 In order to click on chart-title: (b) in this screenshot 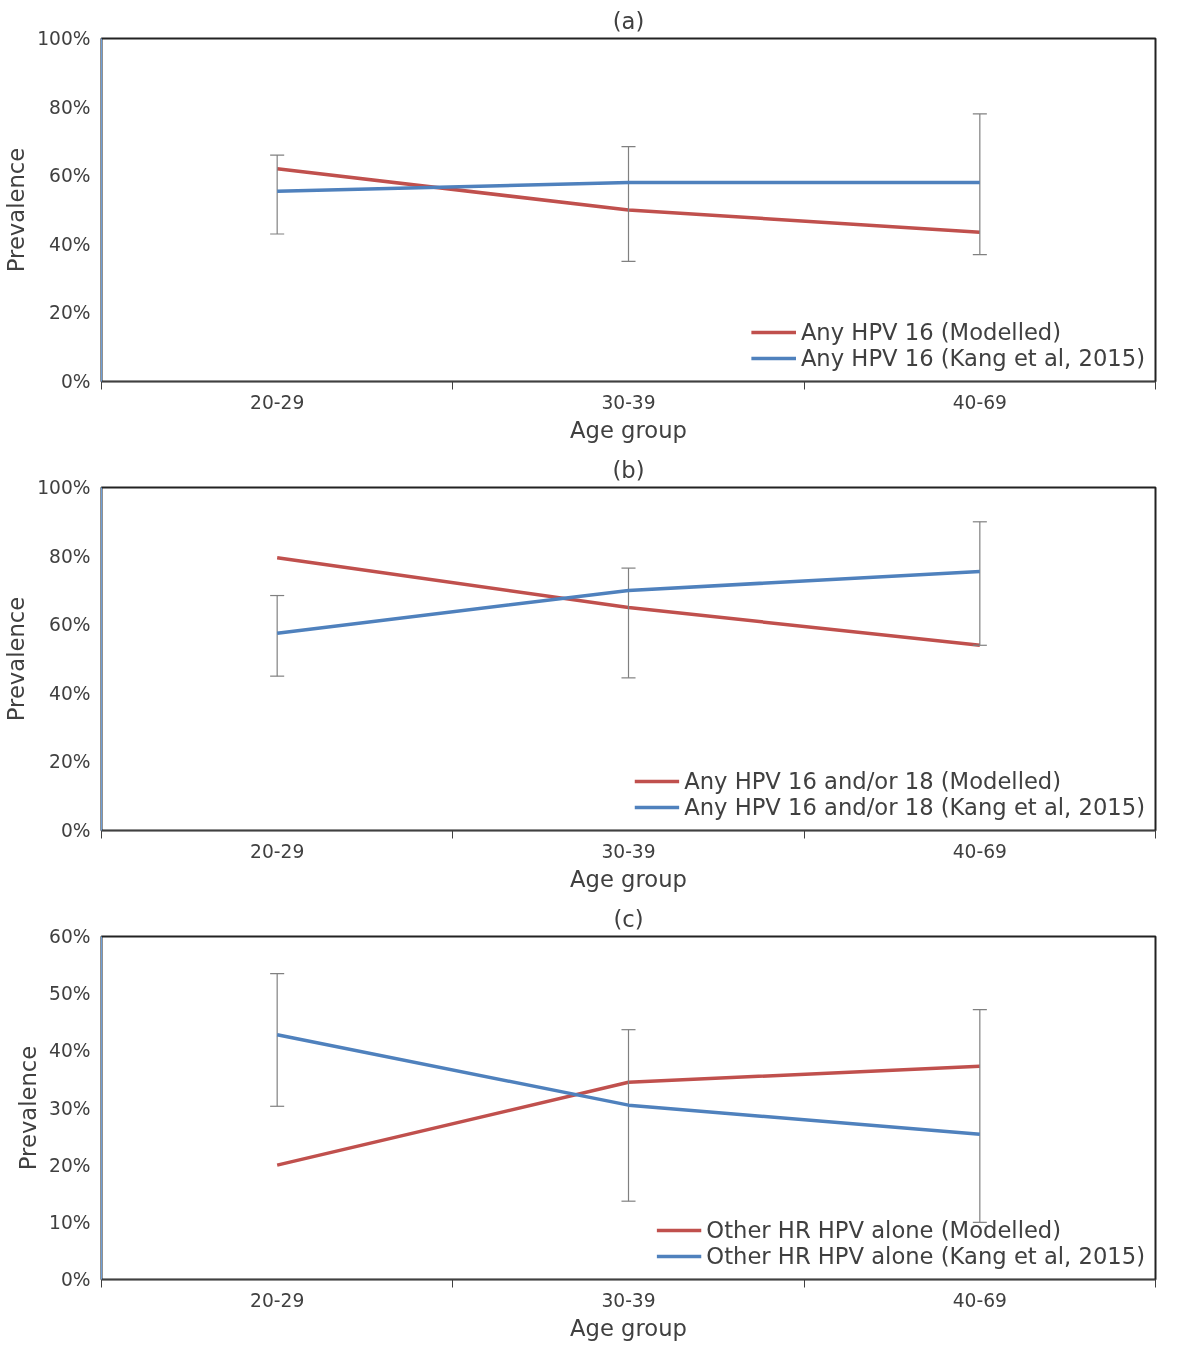, I will do `click(628, 469)`.